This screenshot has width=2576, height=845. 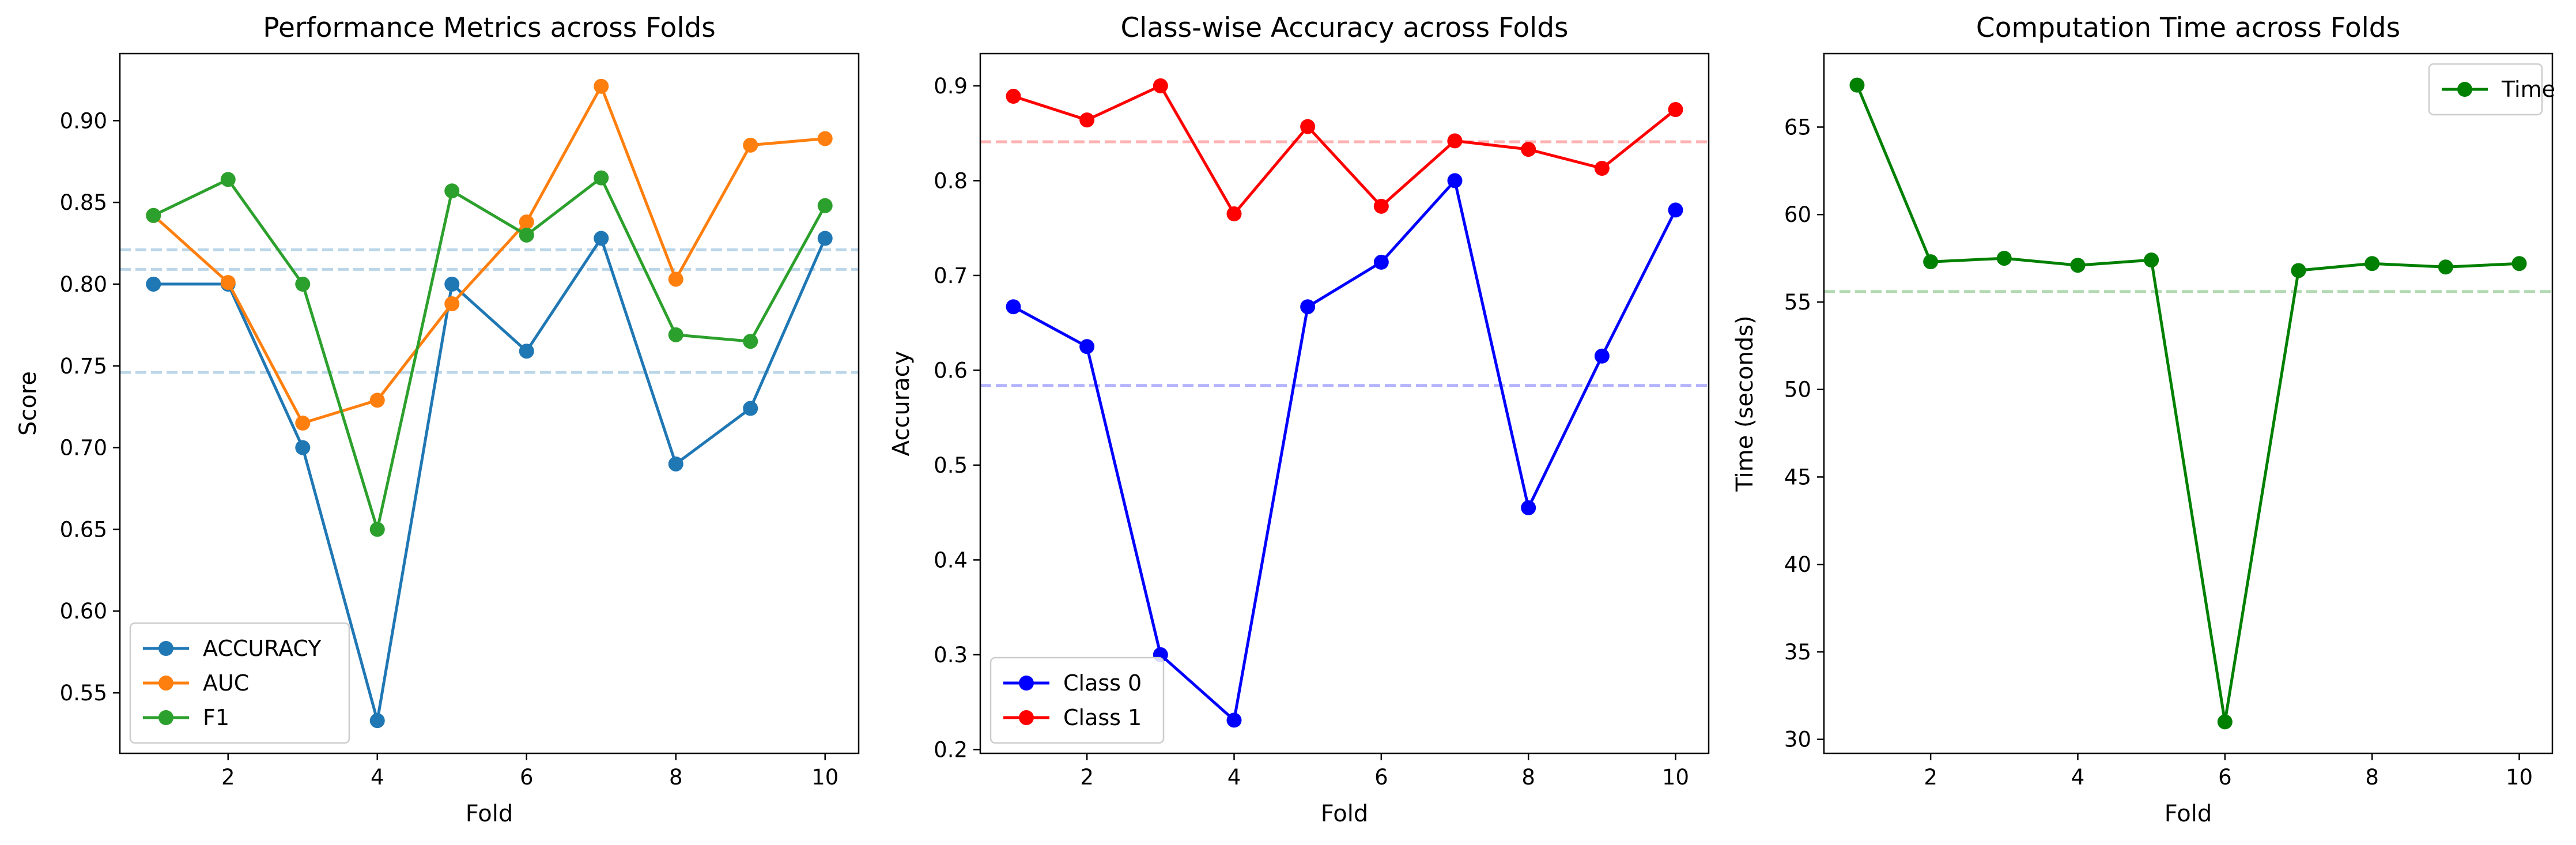 I want to click on y-tick-label: 0.2, so click(x=951, y=749).